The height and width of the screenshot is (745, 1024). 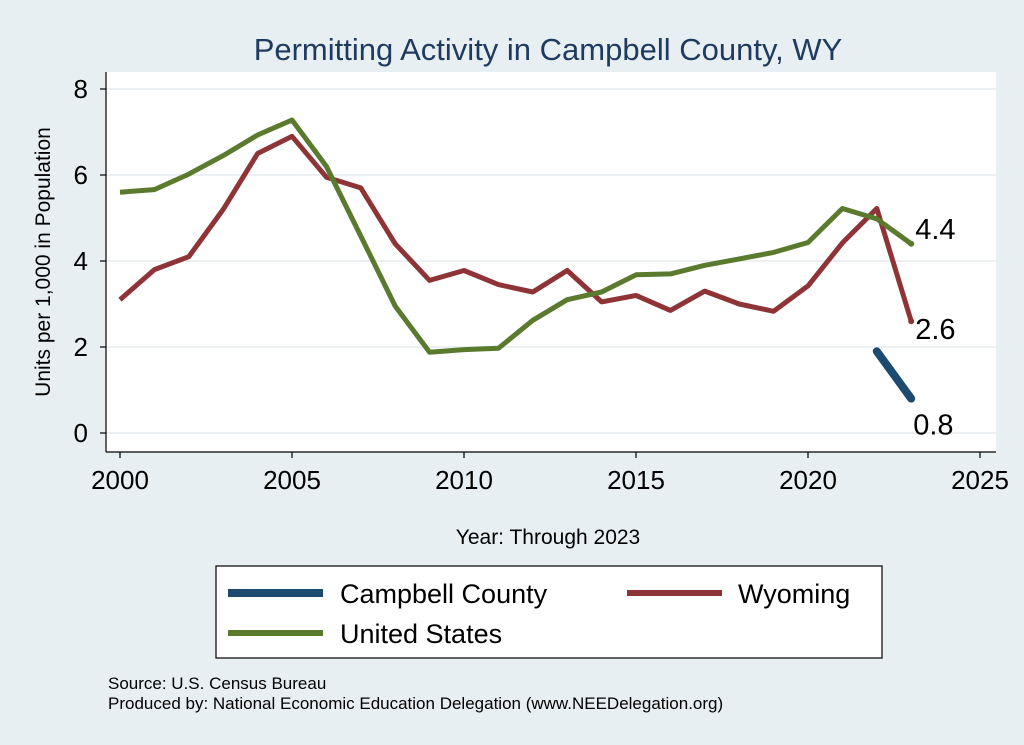 I want to click on legend-label-campbell-county: Campbell County, so click(x=444, y=594).